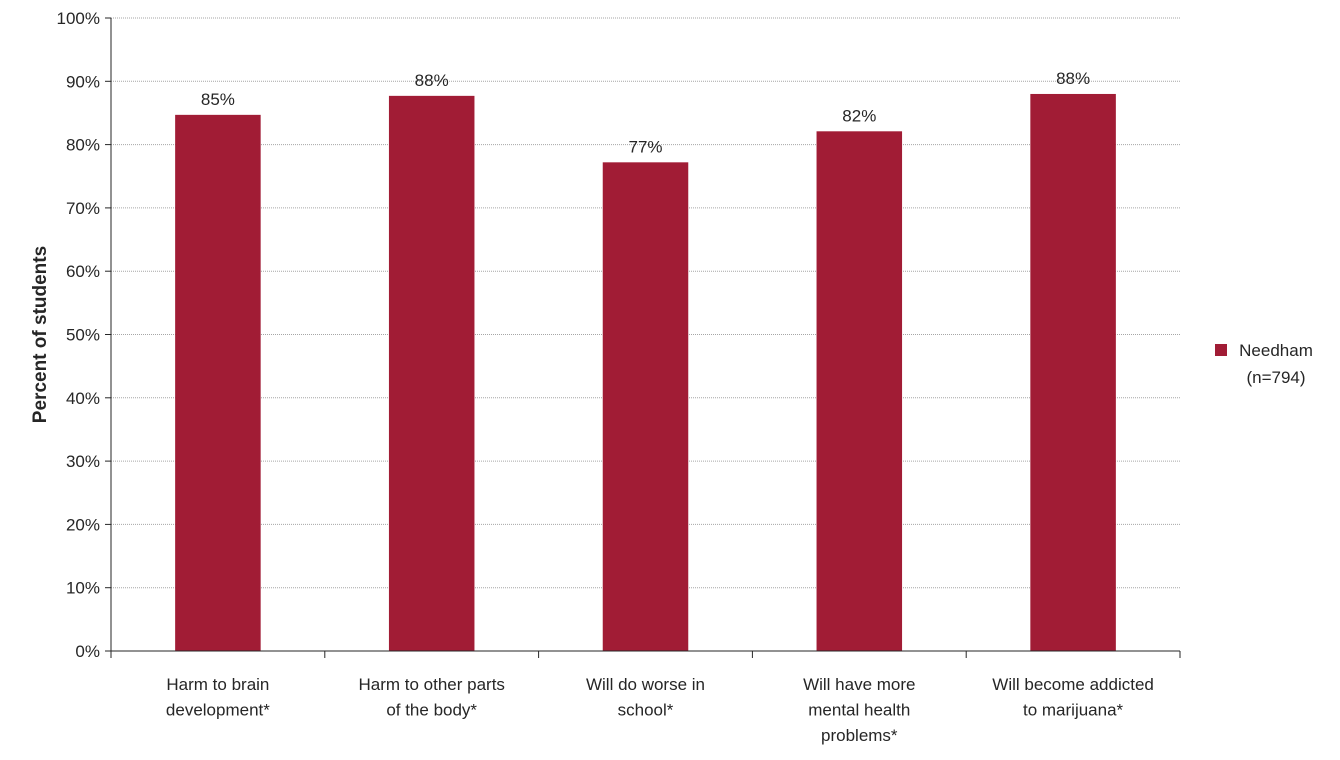 Image resolution: width=1340 pixels, height=760 pixels. I want to click on x-category-label-line: mental health, so click(859, 710).